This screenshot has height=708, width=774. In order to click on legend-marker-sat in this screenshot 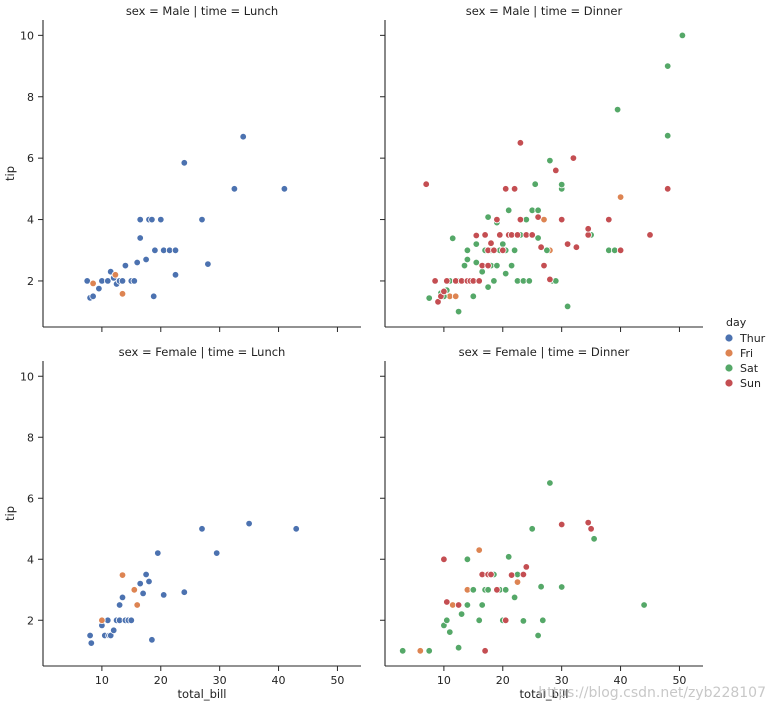, I will do `click(729, 368)`.